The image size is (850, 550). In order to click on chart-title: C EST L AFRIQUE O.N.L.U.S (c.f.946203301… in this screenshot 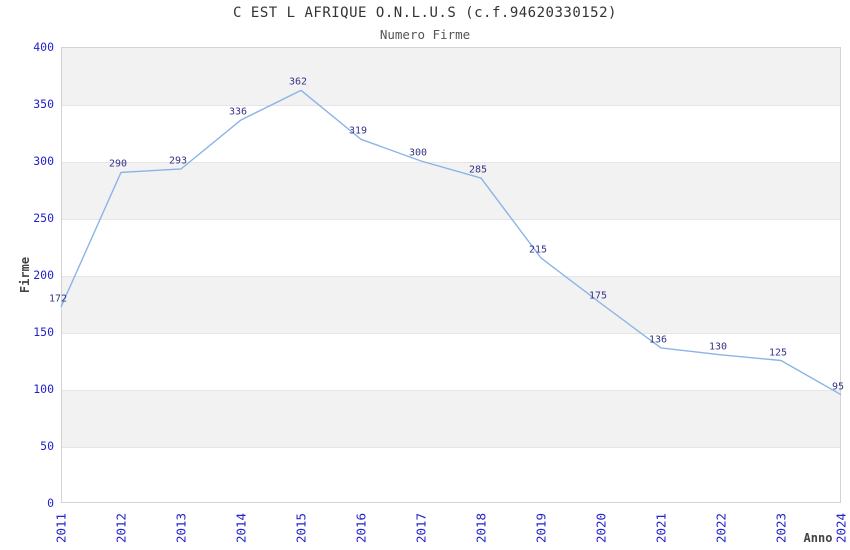, I will do `click(425, 13)`.